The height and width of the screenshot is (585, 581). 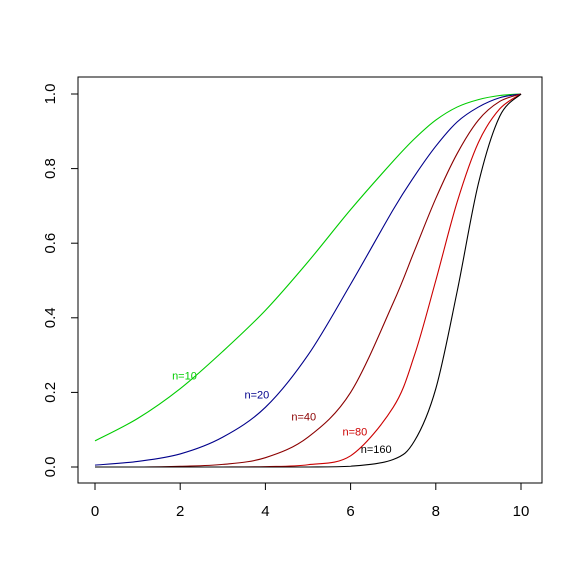 What do you see at coordinates (282, 413) in the screenshot?
I see `annotation-layer: n=10 n=20 n=40 n=80 n=160` at bounding box center [282, 413].